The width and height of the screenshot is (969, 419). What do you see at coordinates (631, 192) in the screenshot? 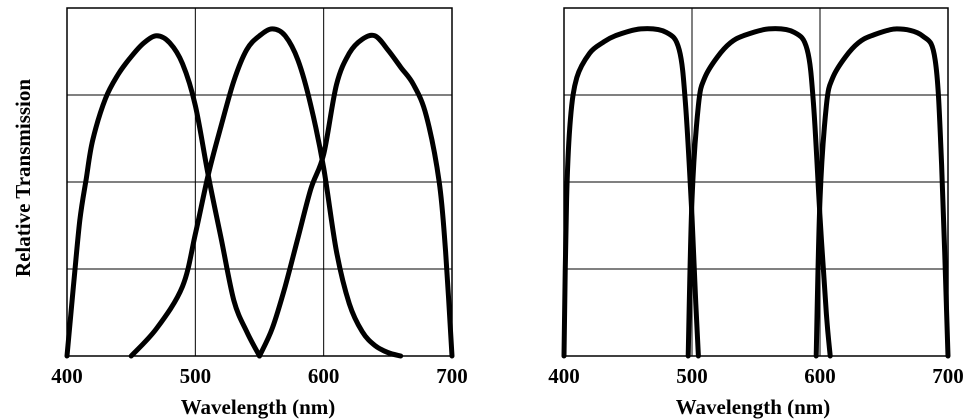
I see `right-series-1-line` at bounding box center [631, 192].